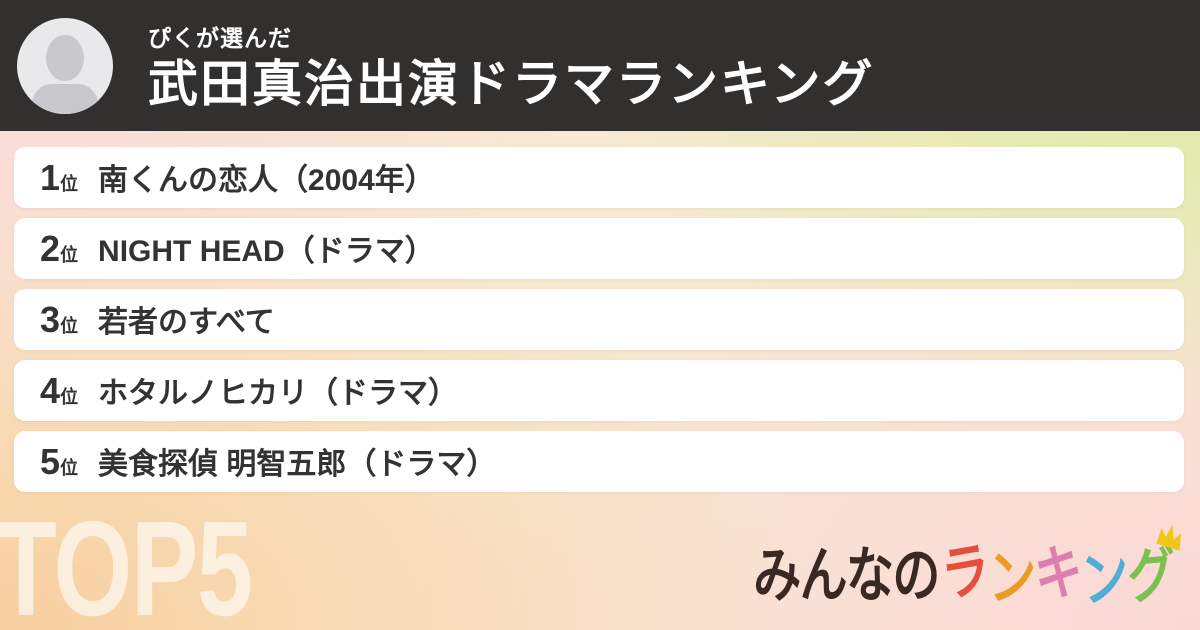 The image size is (1200, 630). Describe the element at coordinates (511, 84) in the screenshot. I see `page-title: 武田真治出演ドラマランキング` at that location.